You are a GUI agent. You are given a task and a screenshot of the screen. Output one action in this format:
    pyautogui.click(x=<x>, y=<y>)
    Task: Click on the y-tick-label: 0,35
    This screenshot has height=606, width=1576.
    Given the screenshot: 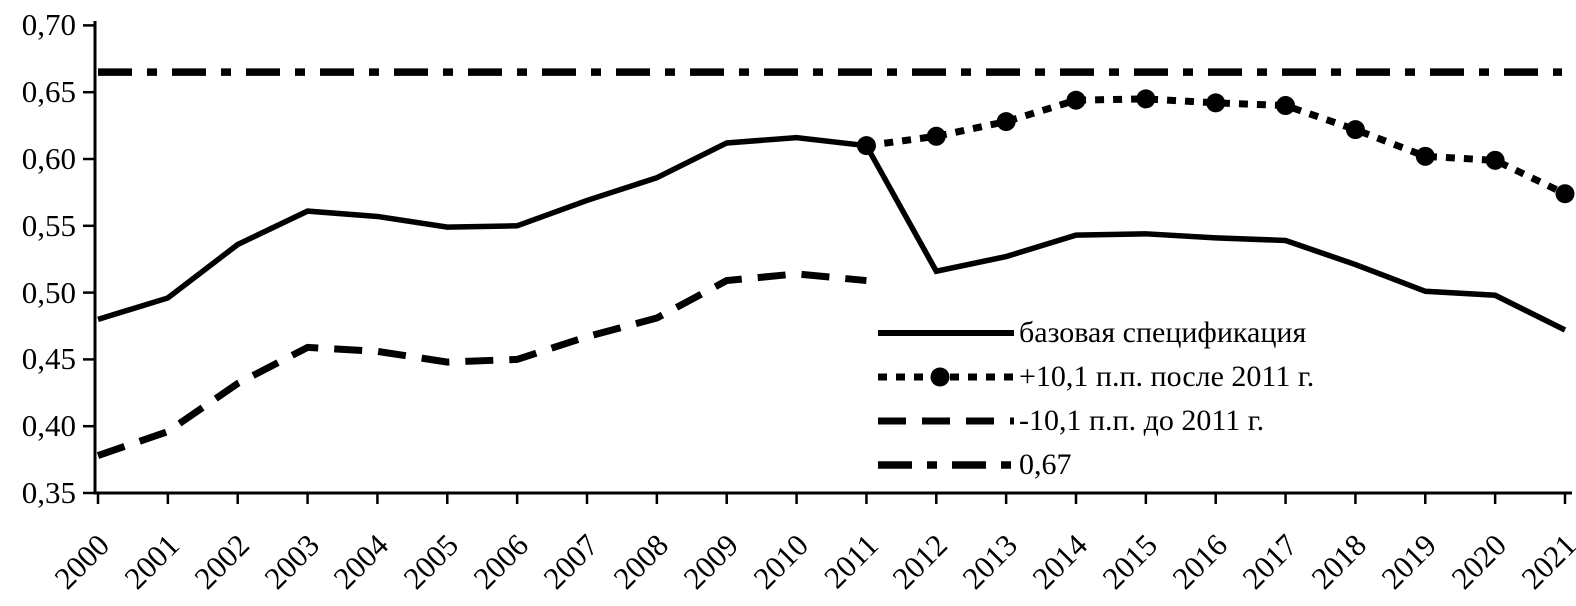 What is the action you would take?
    pyautogui.click(x=48, y=492)
    